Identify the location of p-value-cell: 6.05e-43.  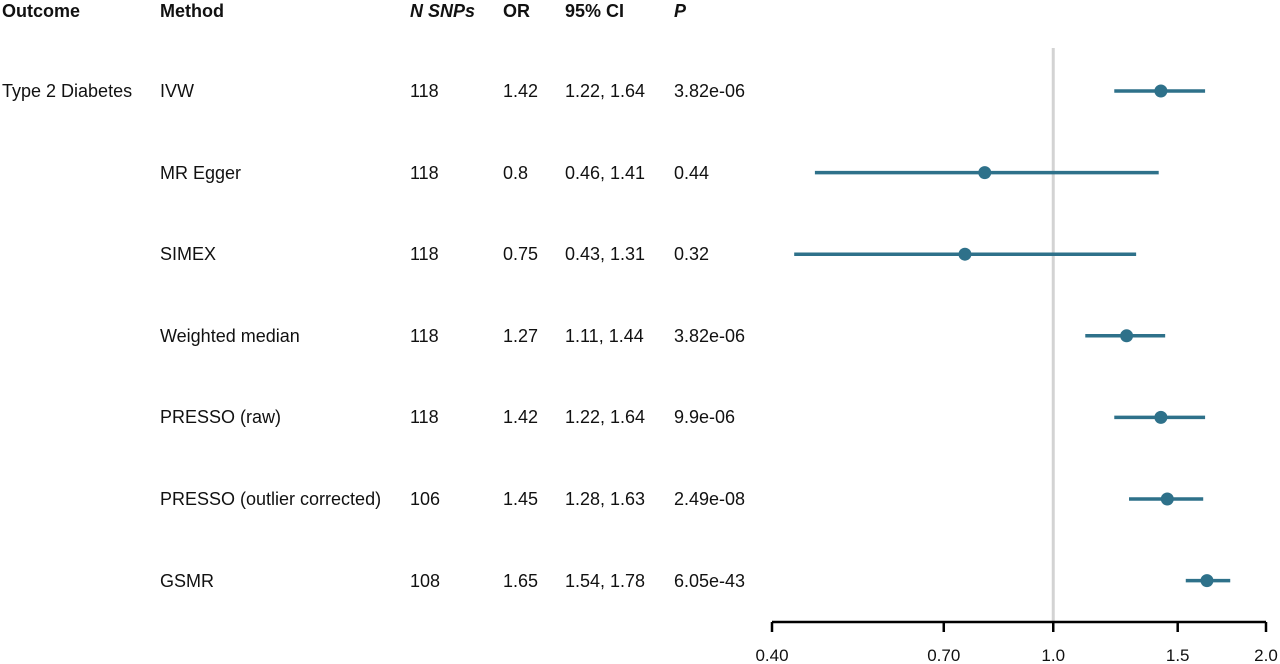
(710, 580).